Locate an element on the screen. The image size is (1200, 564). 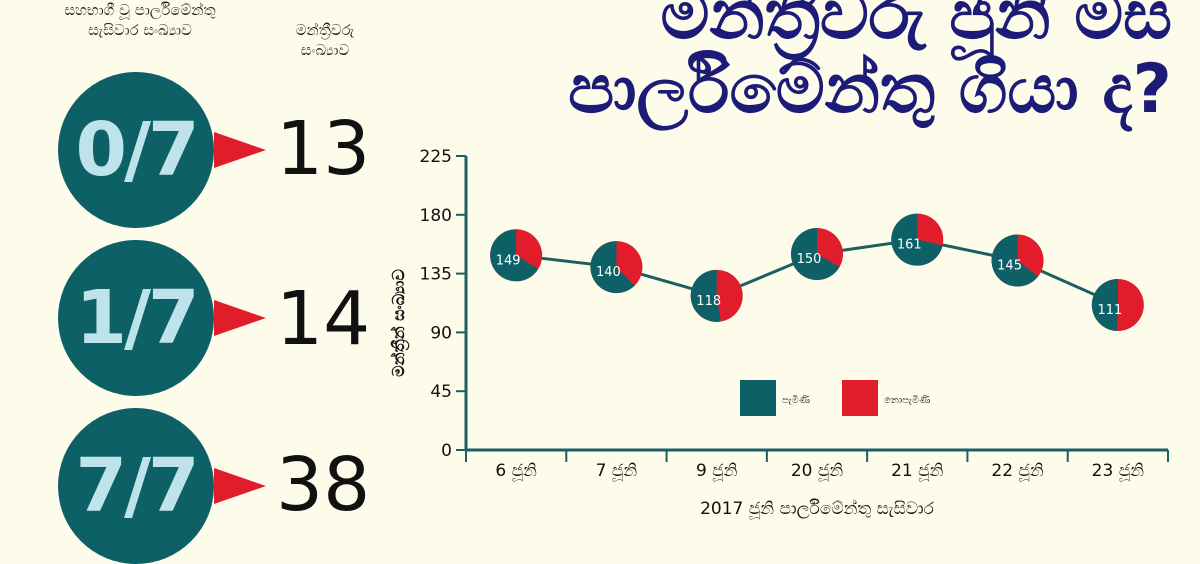
member-count-2: 38 is located at coordinates (323, 485).